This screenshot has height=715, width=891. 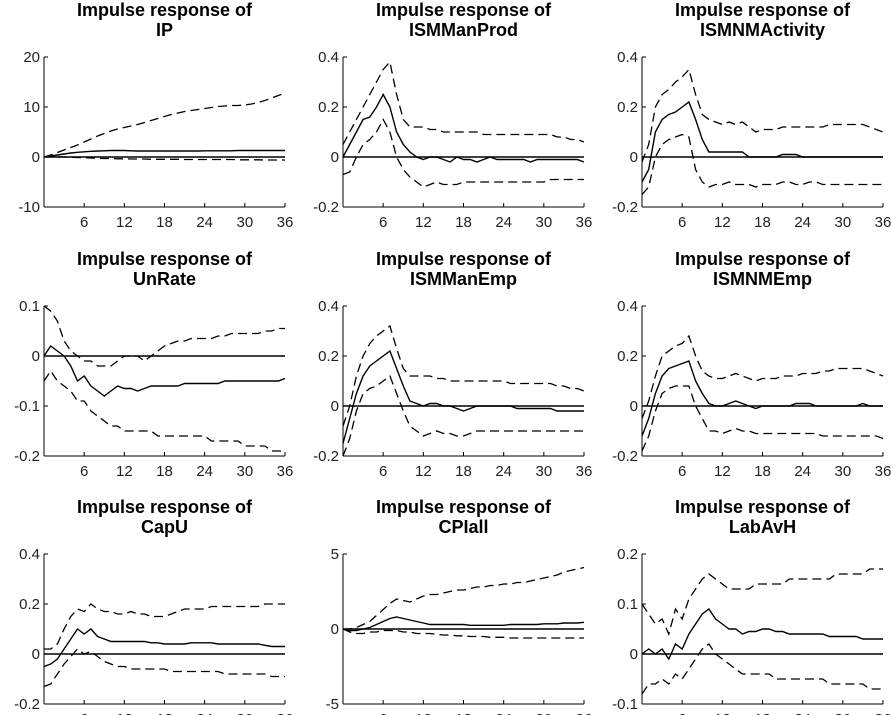 What do you see at coordinates (27, 406) in the screenshot?
I see `y-tick-label: -0.1` at bounding box center [27, 406].